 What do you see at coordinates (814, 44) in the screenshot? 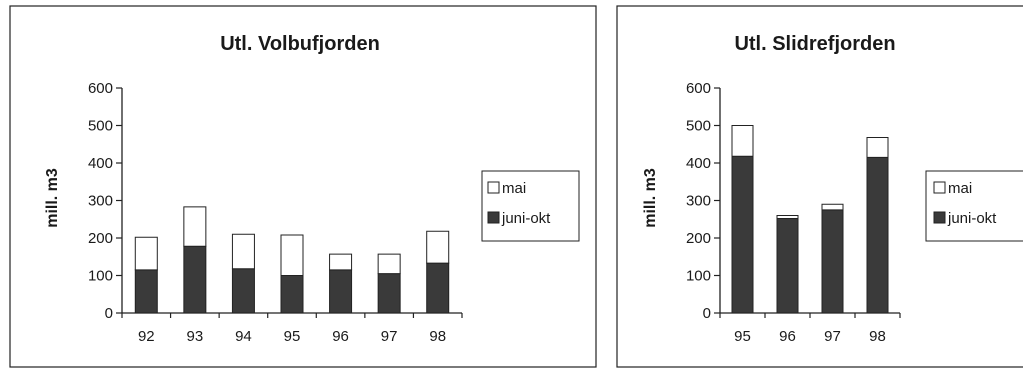
I see `chart-title: Utl. Slidrefjorden` at bounding box center [814, 44].